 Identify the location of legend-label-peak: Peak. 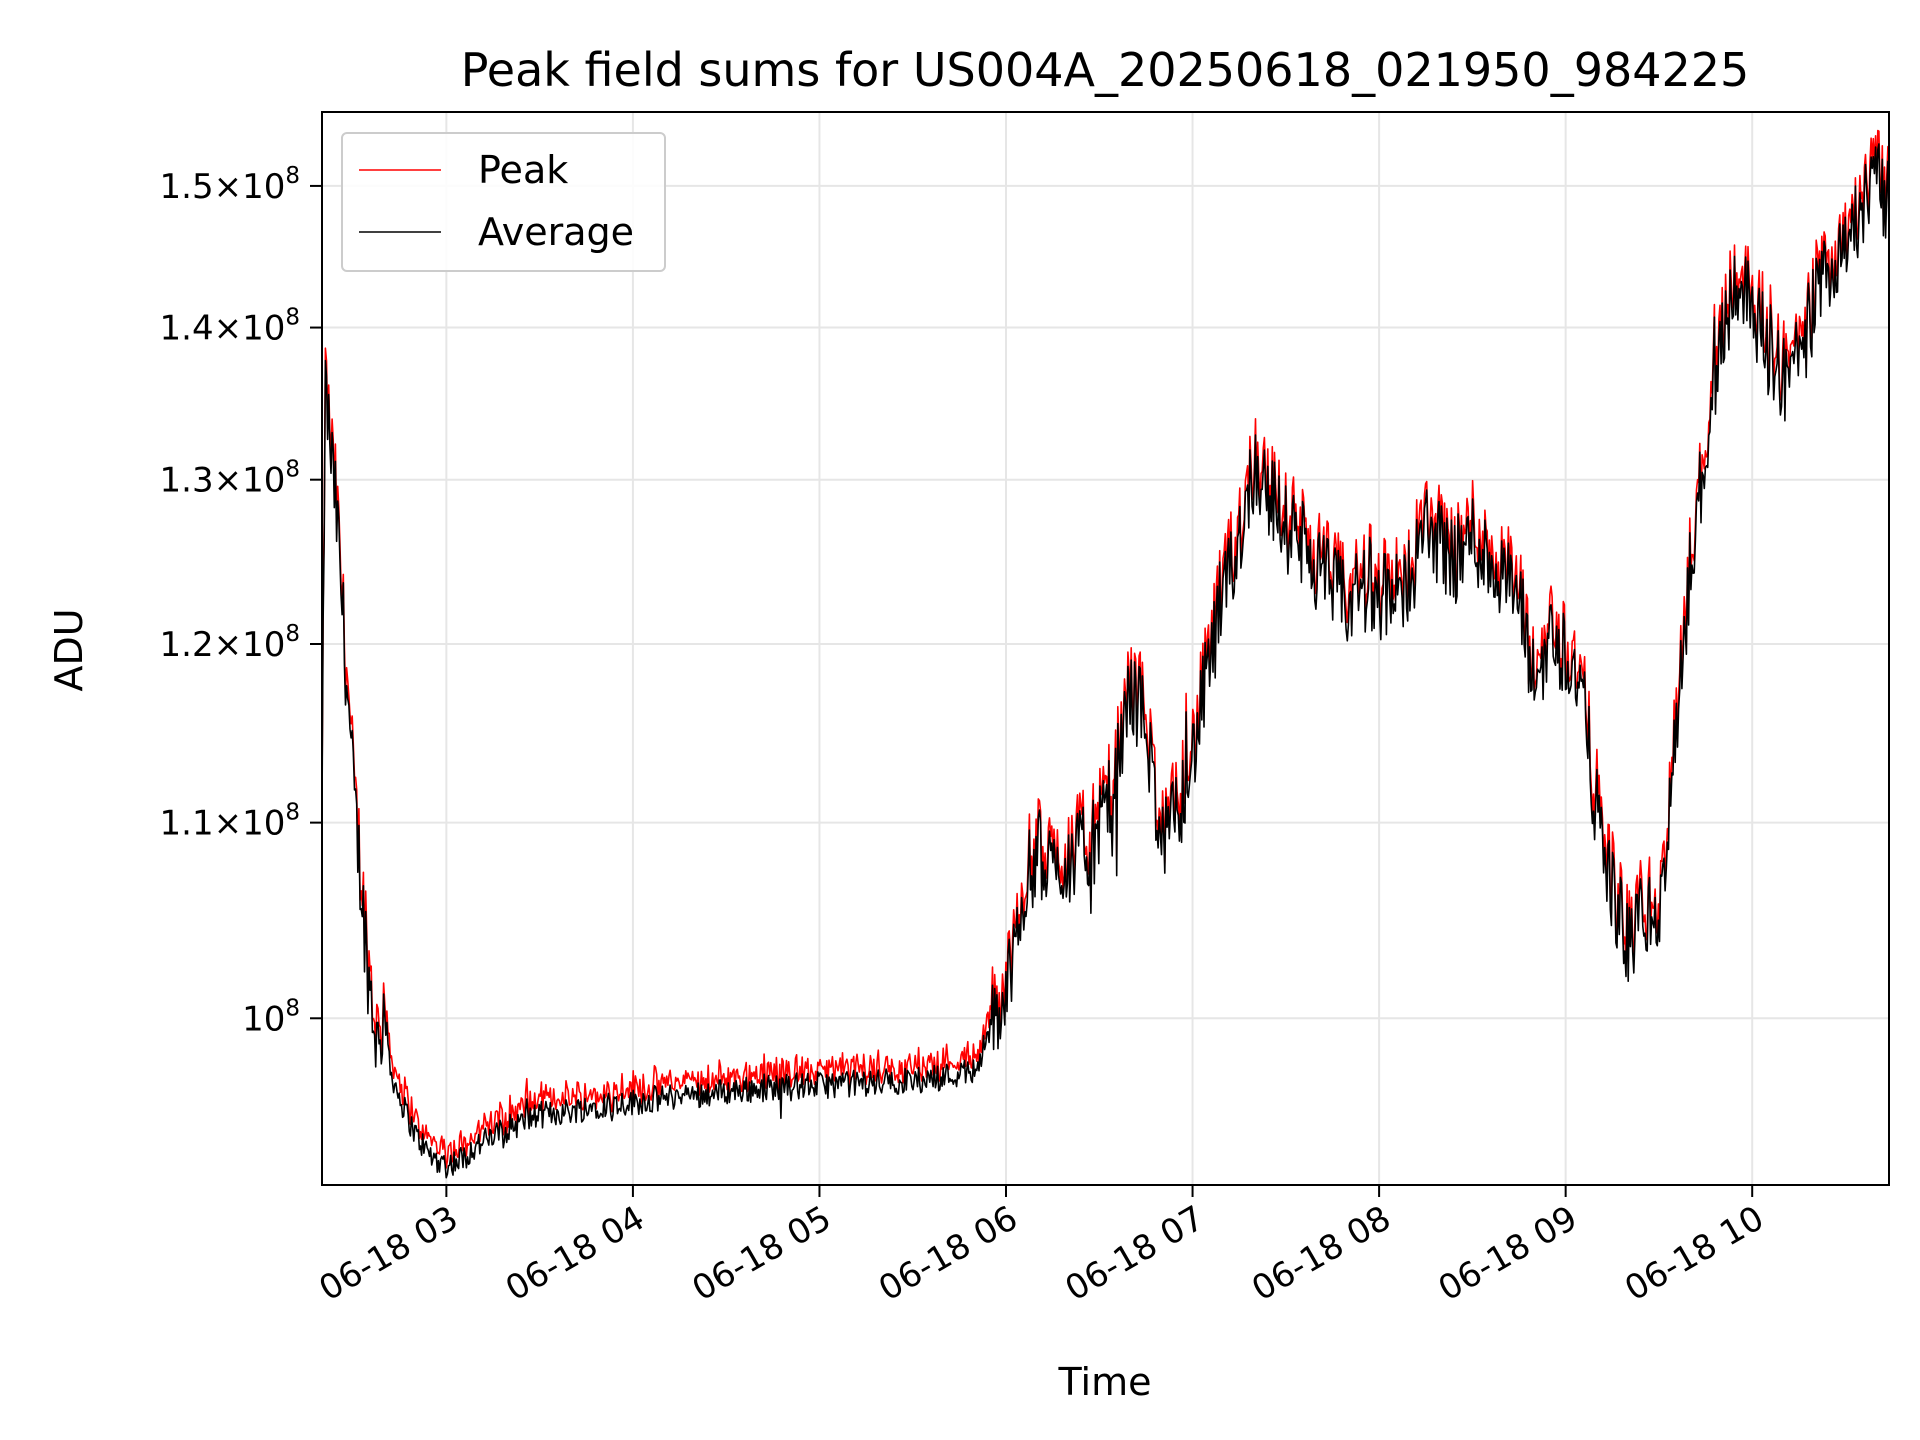
(523, 170).